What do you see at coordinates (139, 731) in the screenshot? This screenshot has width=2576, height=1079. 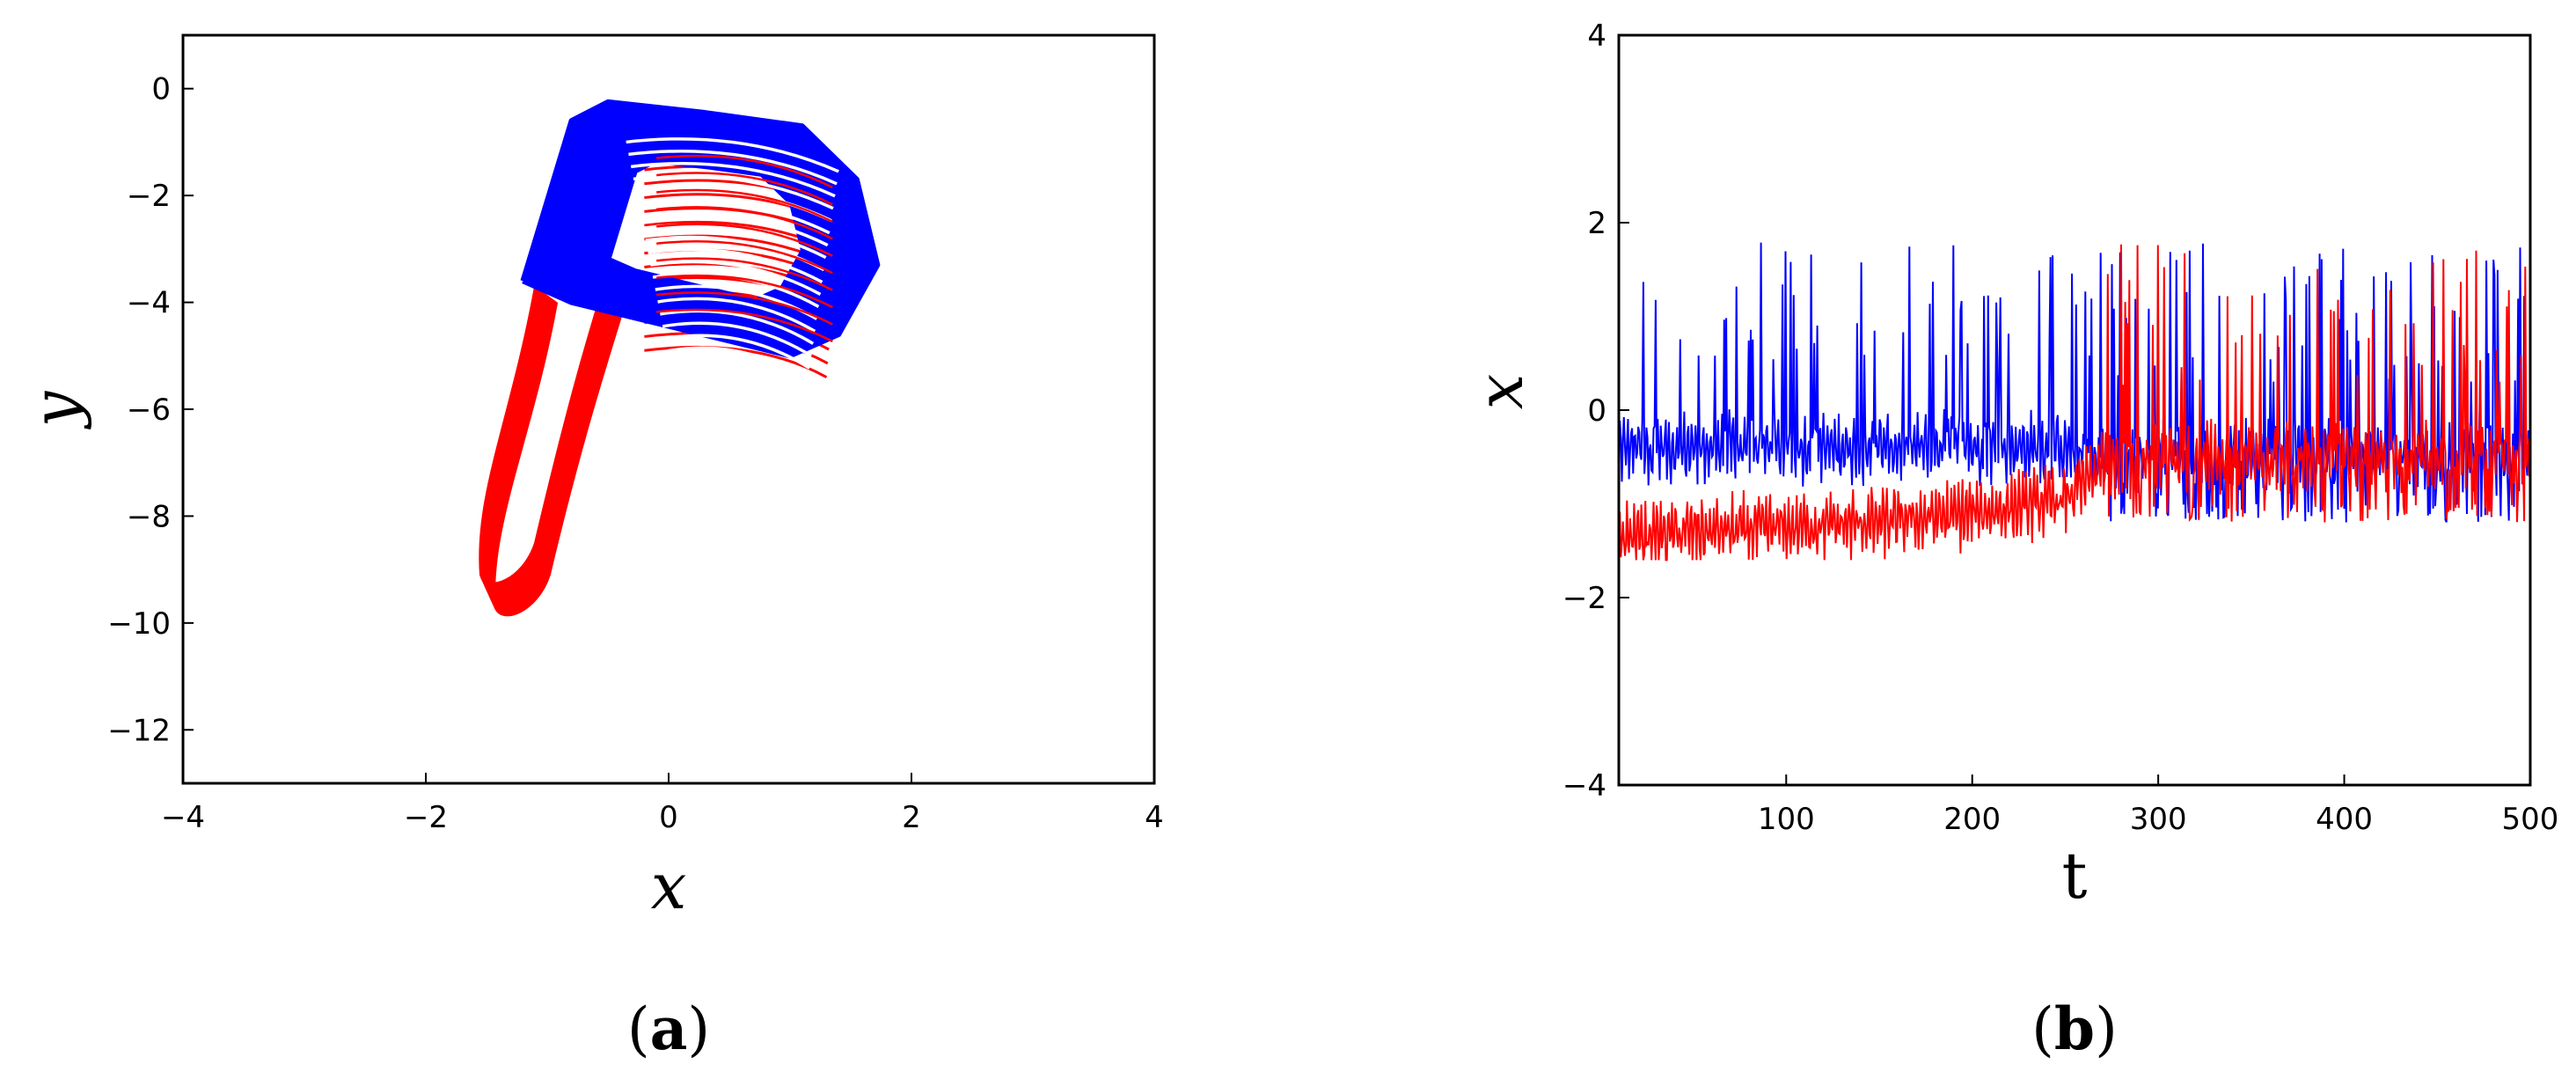 I see `panel-a-y-tick-label: −12` at bounding box center [139, 731].